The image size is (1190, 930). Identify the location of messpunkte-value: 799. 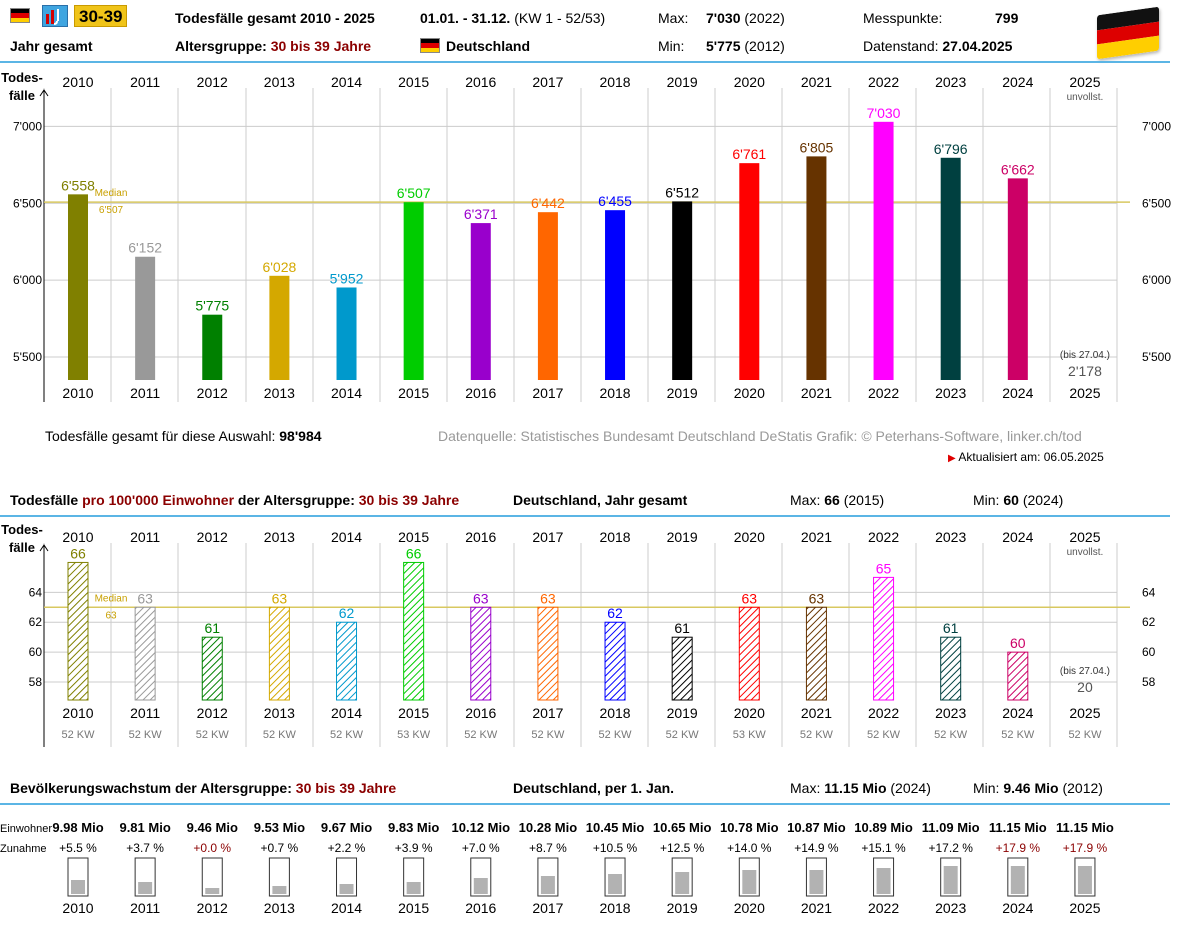
(1007, 18).